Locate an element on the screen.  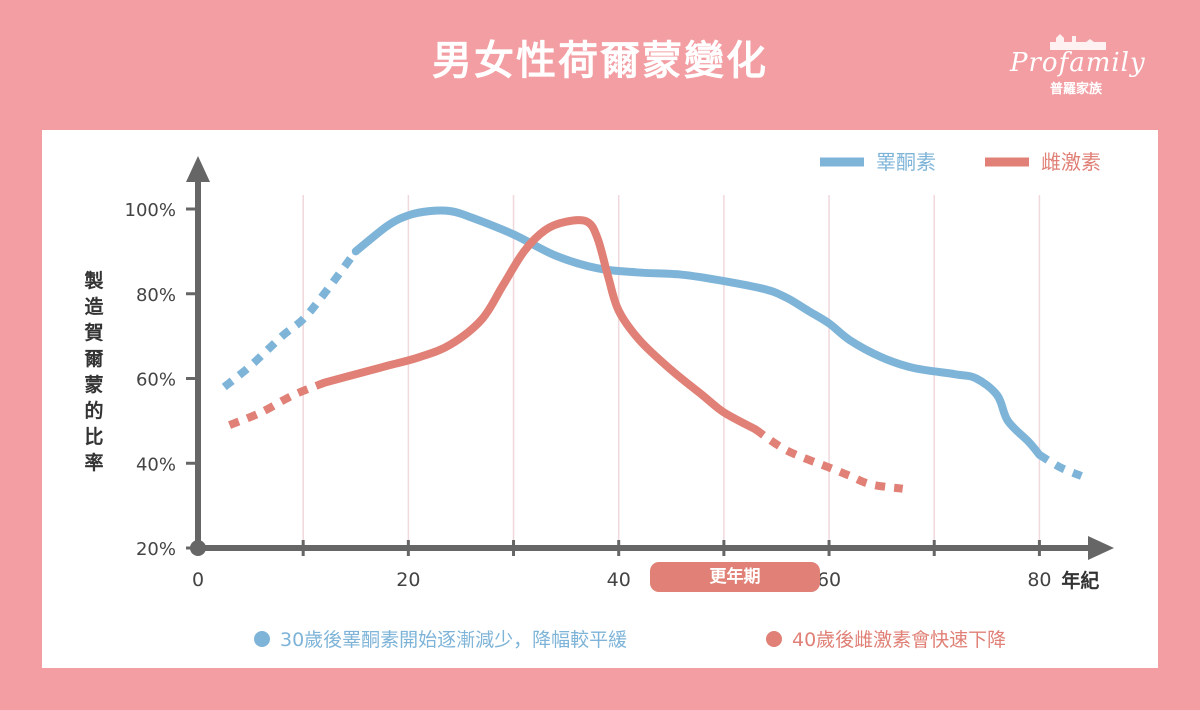
castle-skyline-icon is located at coordinates (1078, 42).